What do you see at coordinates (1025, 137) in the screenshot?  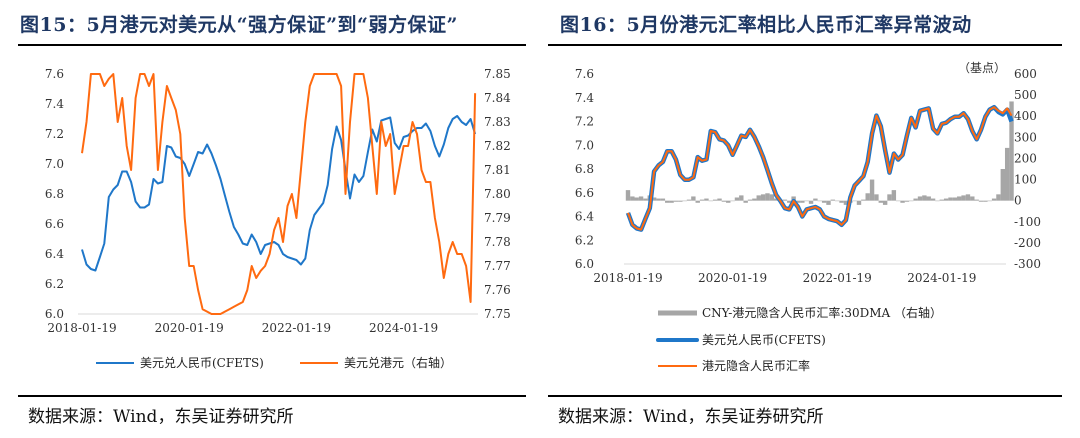 I see `y-right-tick-label: 300` at bounding box center [1025, 137].